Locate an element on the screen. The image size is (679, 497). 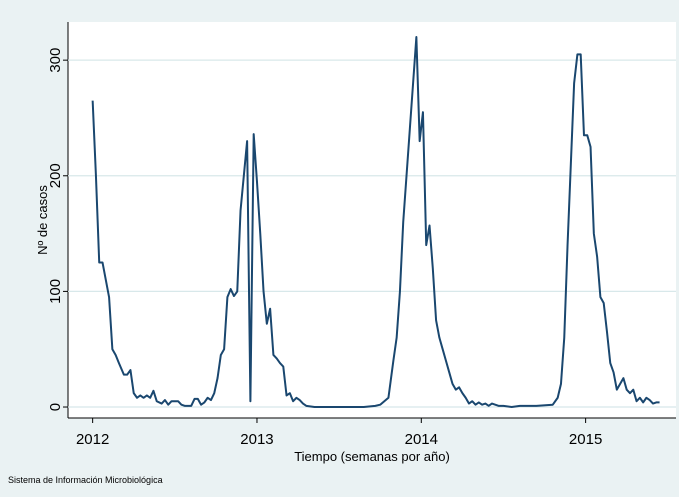
y-axis-label: Nº de casos is located at coordinates (42, 220).